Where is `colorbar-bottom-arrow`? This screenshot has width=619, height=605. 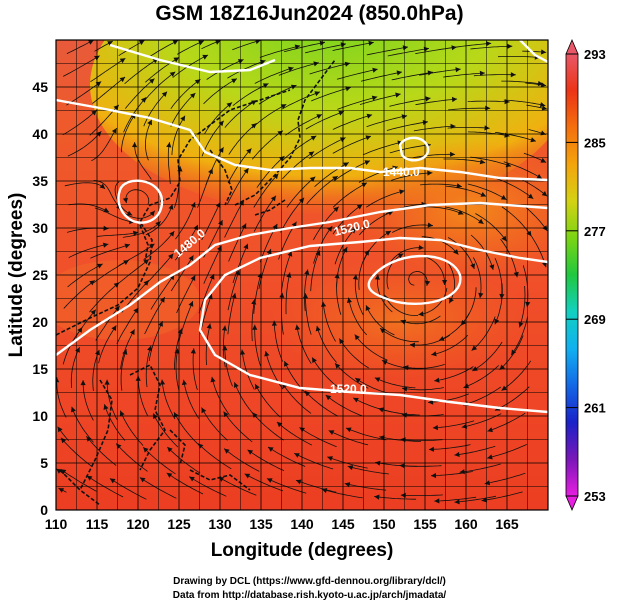
colorbar-bottom-arrow is located at coordinates (572, 503).